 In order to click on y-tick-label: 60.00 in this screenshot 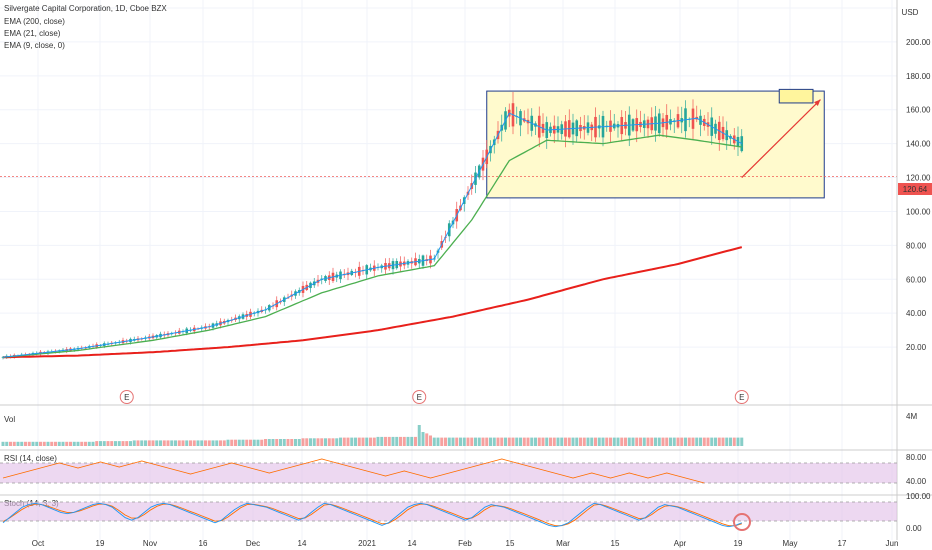, I will do `click(916, 279)`.